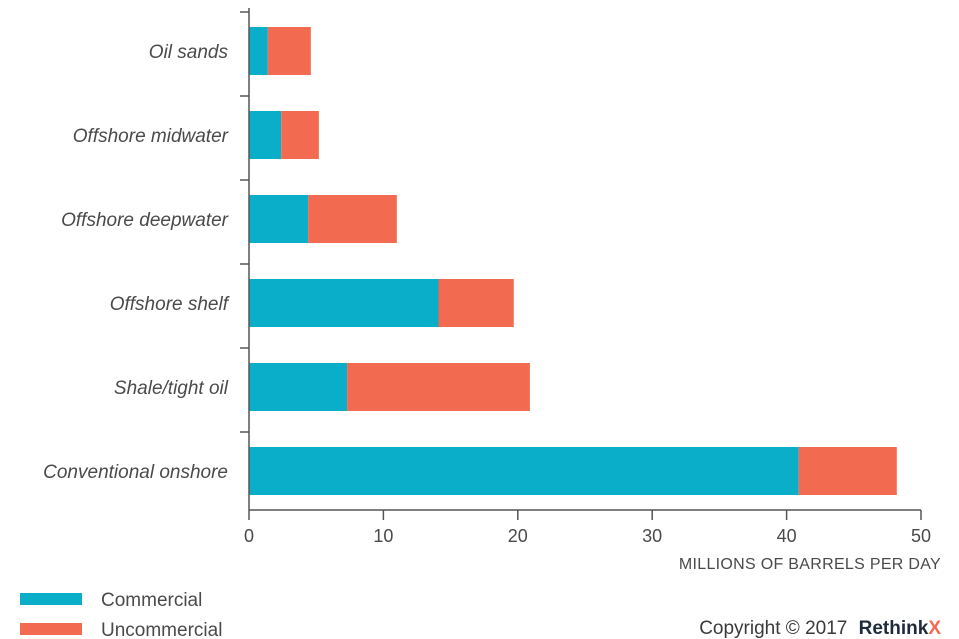  Describe the element at coordinates (894, 628) in the screenshot. I see `brand-name: Rethink` at that location.